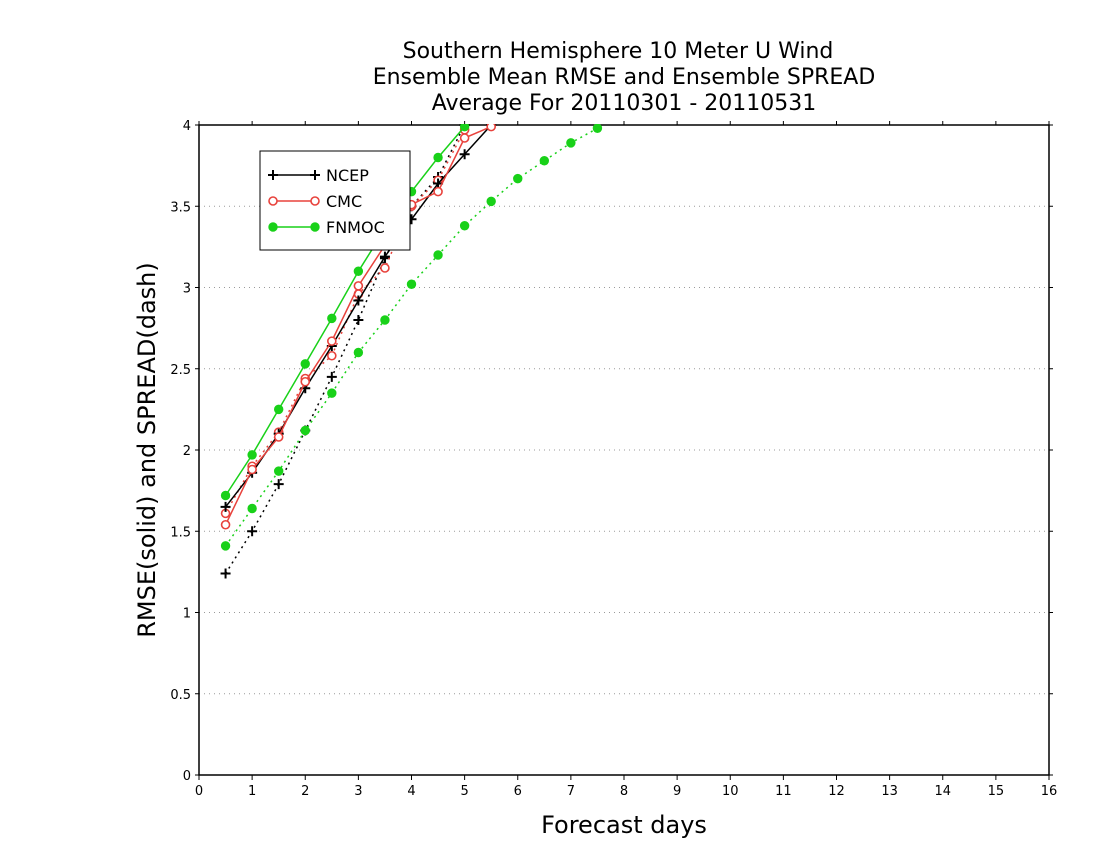 The width and height of the screenshot is (1100, 850). I want to click on x-tick-label-12: 12, so click(836, 791).